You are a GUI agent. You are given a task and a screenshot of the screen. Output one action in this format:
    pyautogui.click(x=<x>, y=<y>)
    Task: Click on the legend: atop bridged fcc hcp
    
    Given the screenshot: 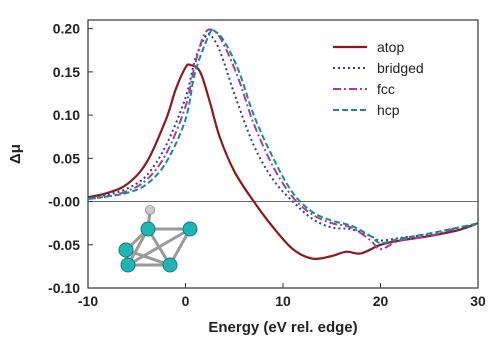 What is the action you would take?
    pyautogui.click(x=378, y=78)
    